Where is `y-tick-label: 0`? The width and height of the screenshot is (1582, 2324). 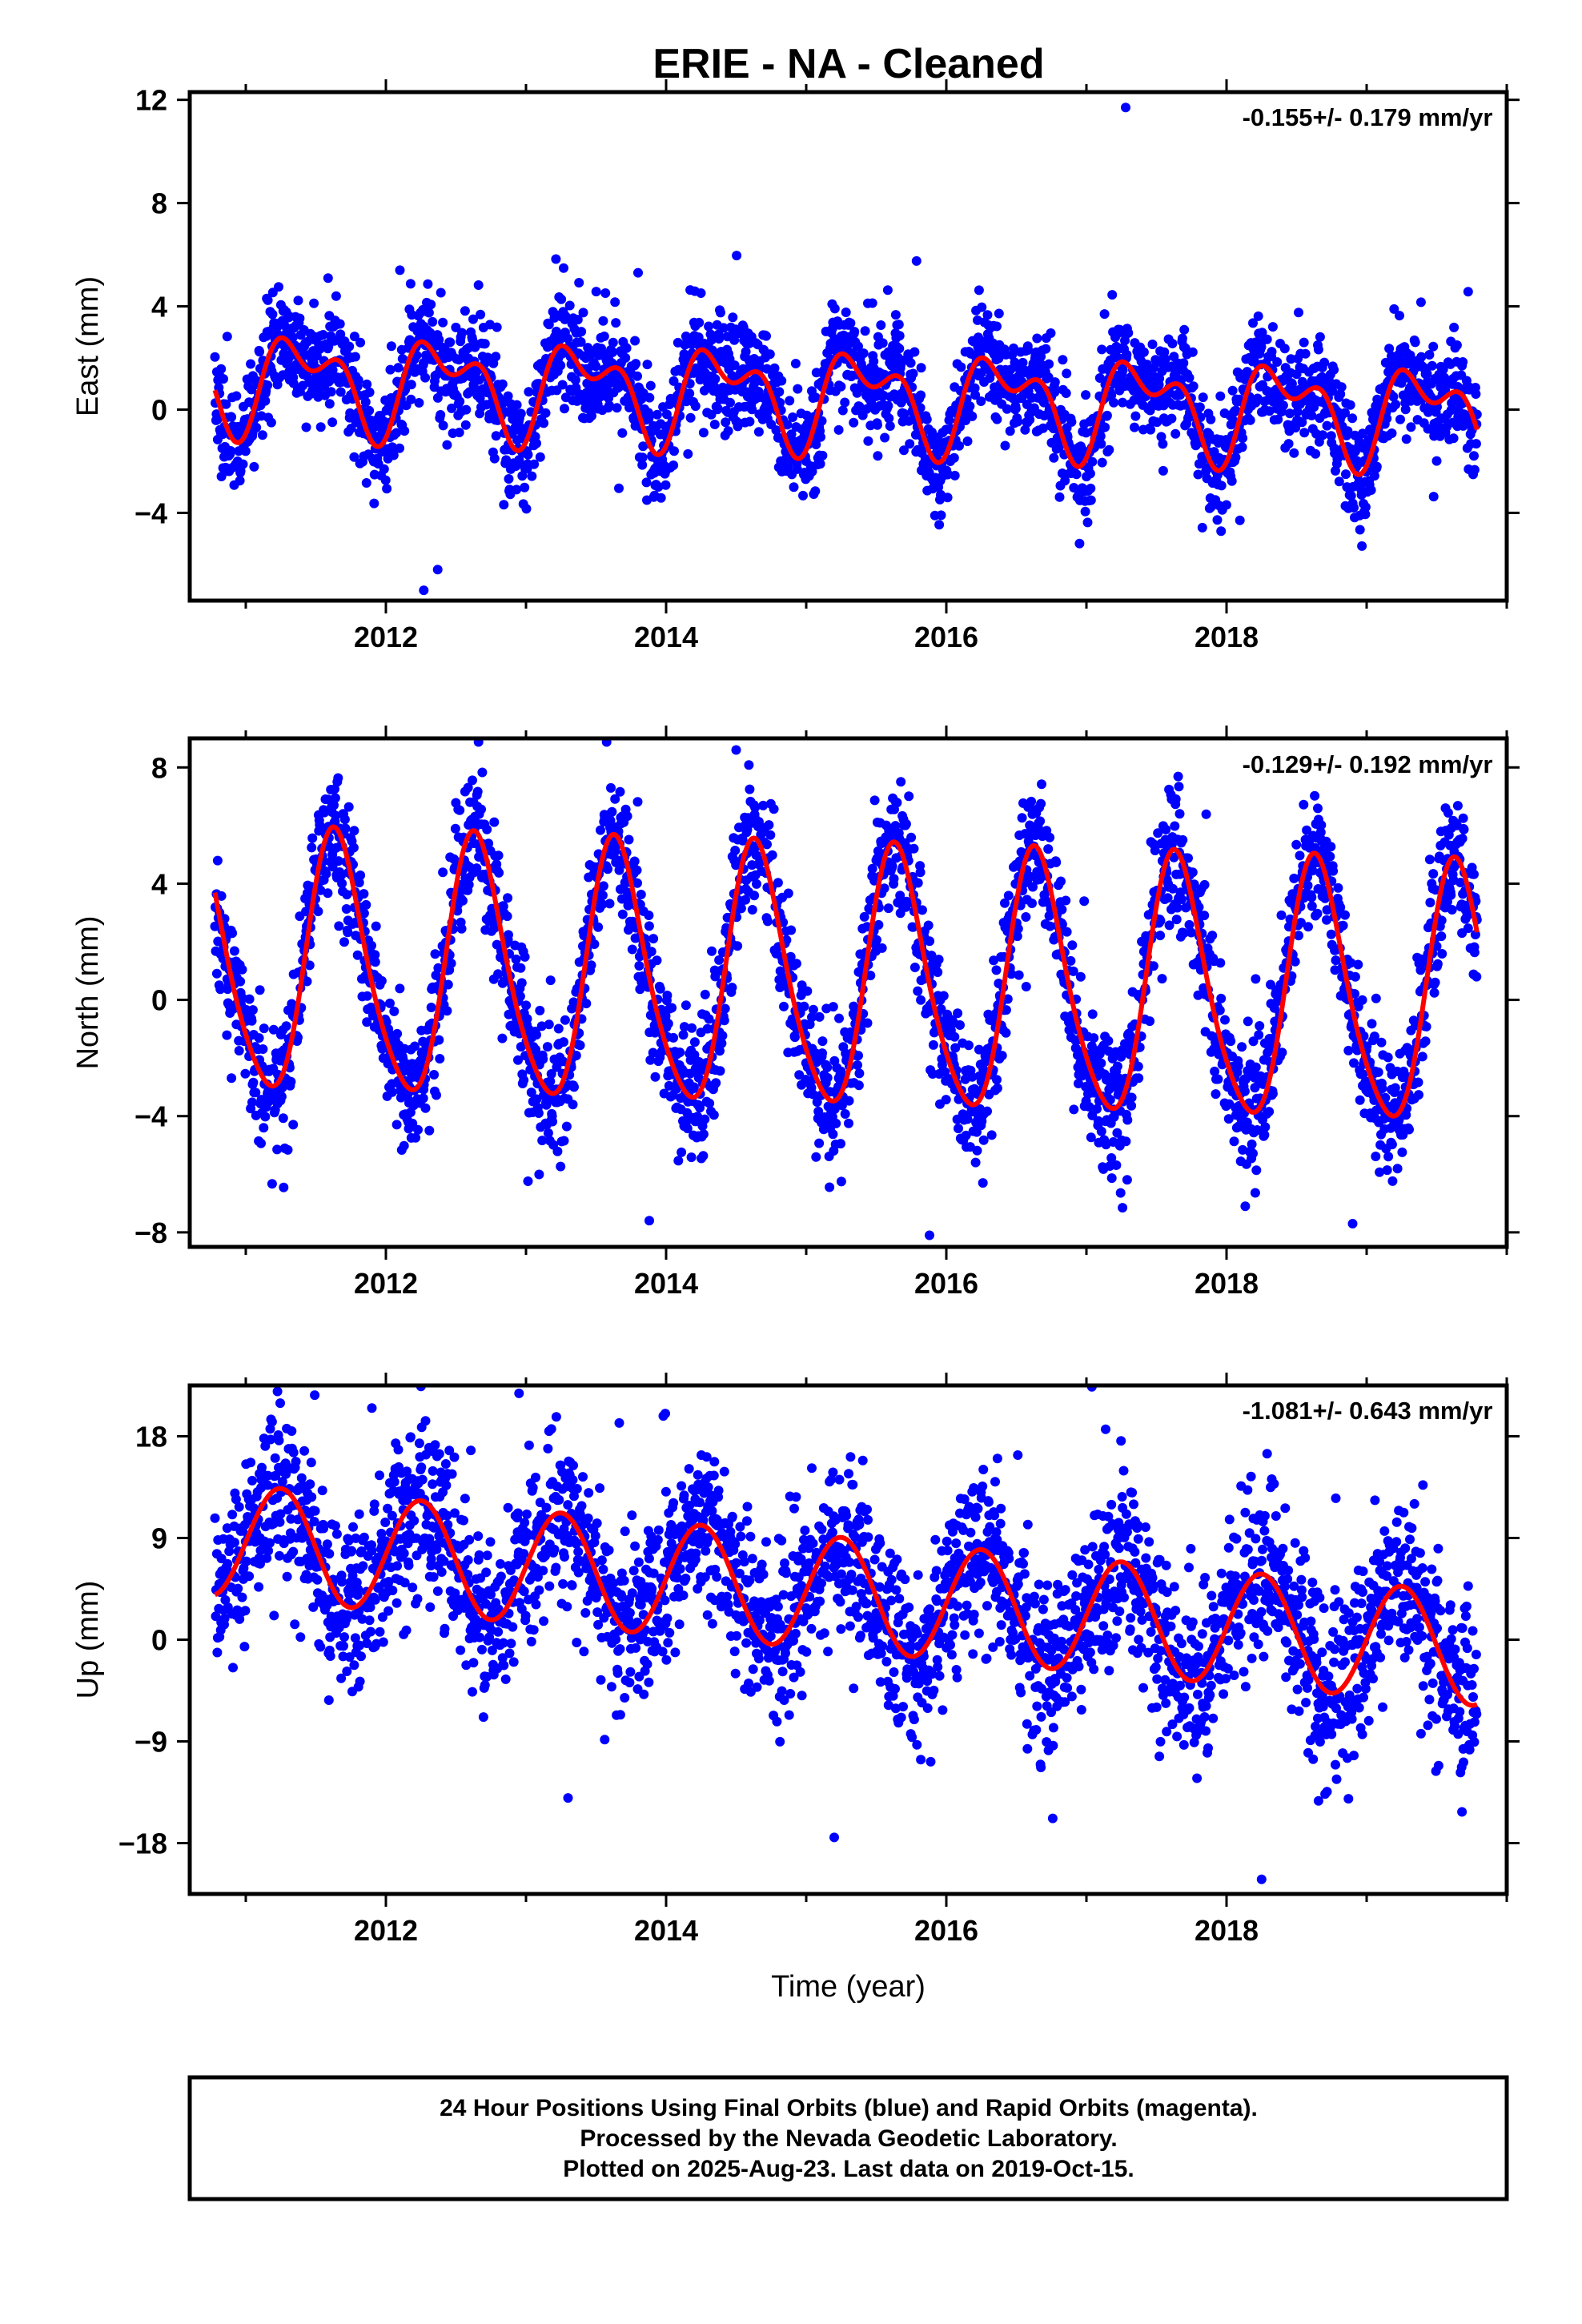
y-tick-label: 0 is located at coordinates (159, 410).